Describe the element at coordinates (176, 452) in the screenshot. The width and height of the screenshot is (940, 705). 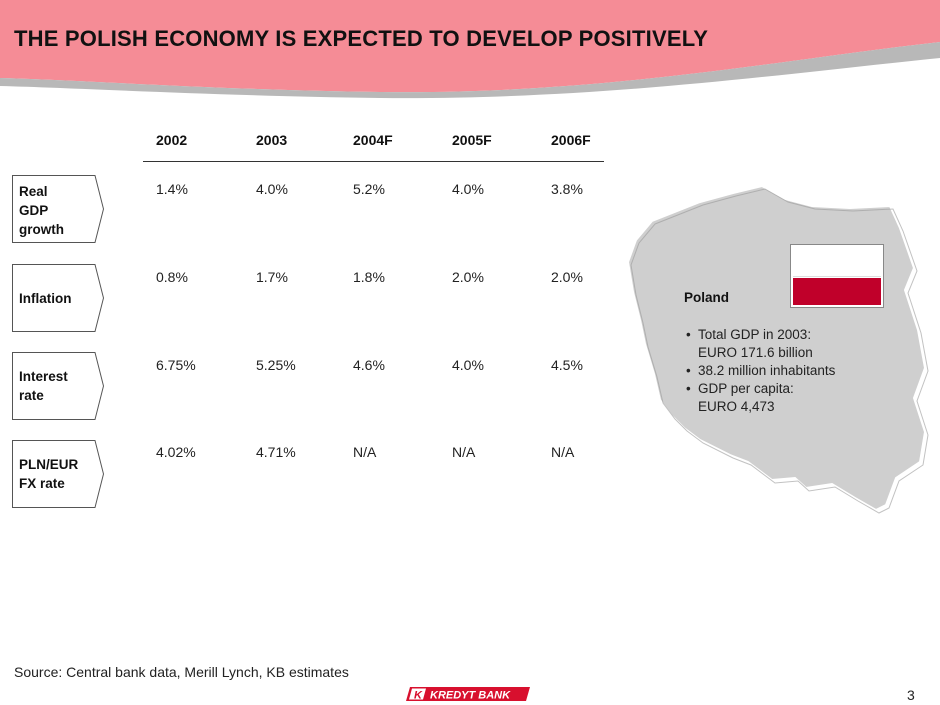
I see `fx-2002: 4.02%` at that location.